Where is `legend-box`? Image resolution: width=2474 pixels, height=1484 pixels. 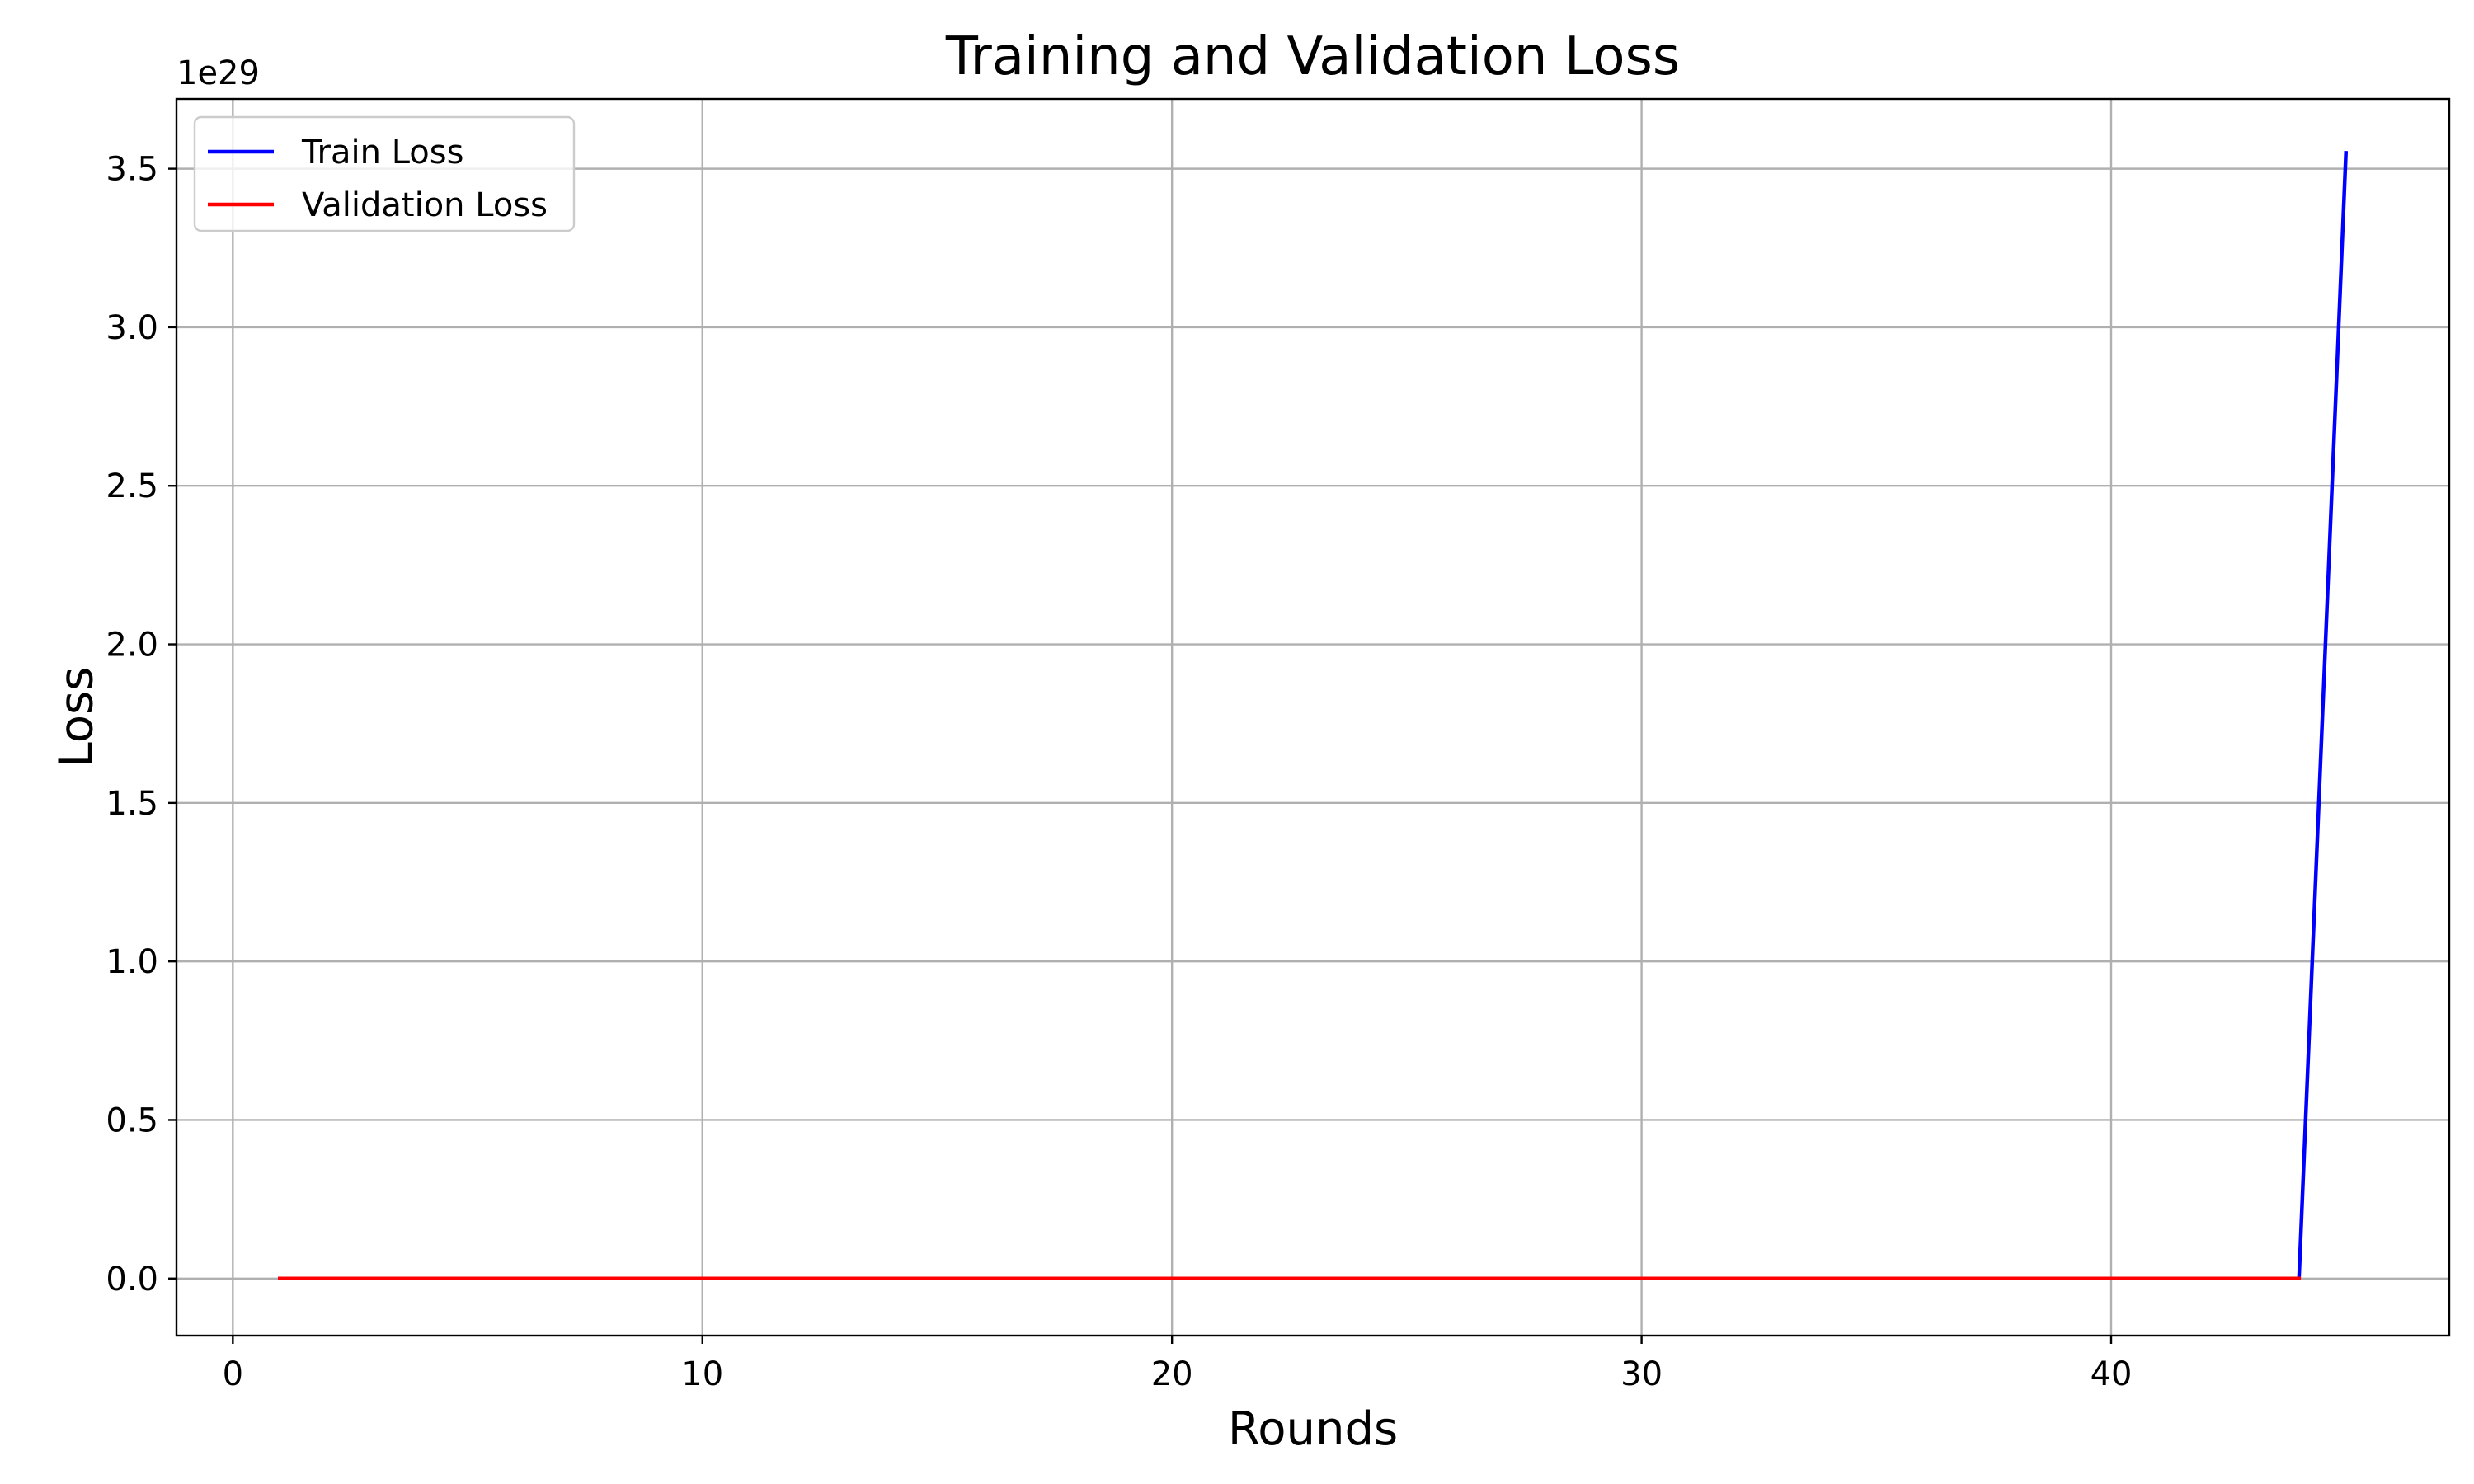 legend-box is located at coordinates (384, 173).